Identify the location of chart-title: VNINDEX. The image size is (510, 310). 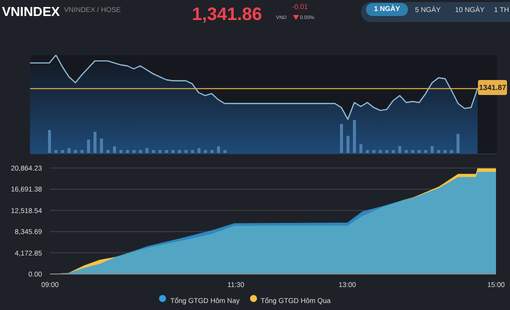
(31, 11).